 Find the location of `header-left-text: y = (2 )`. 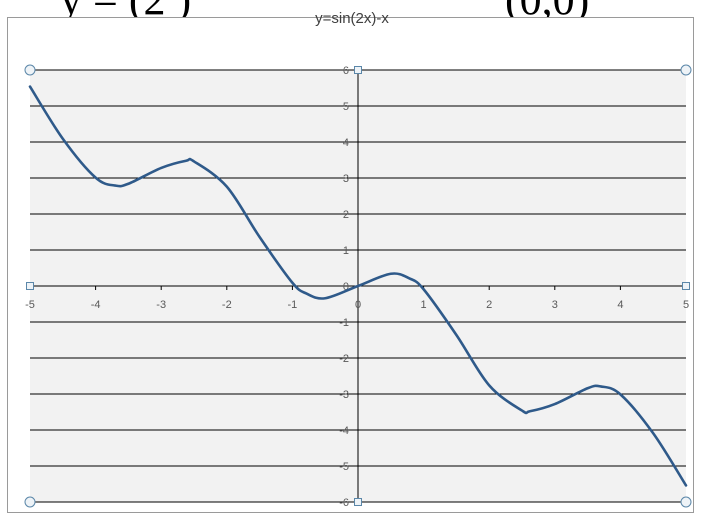

header-left-text: y = (2 ) is located at coordinates (125, 10).